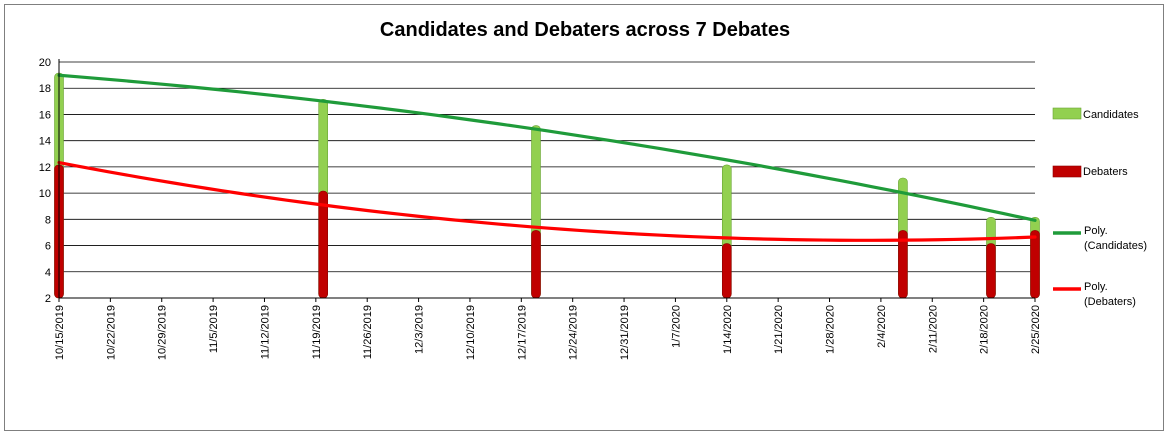 This screenshot has height=435, width=1169. Describe the element at coordinates (111, 332) in the screenshot. I see `x-tick-label: 10/22/2019` at that location.